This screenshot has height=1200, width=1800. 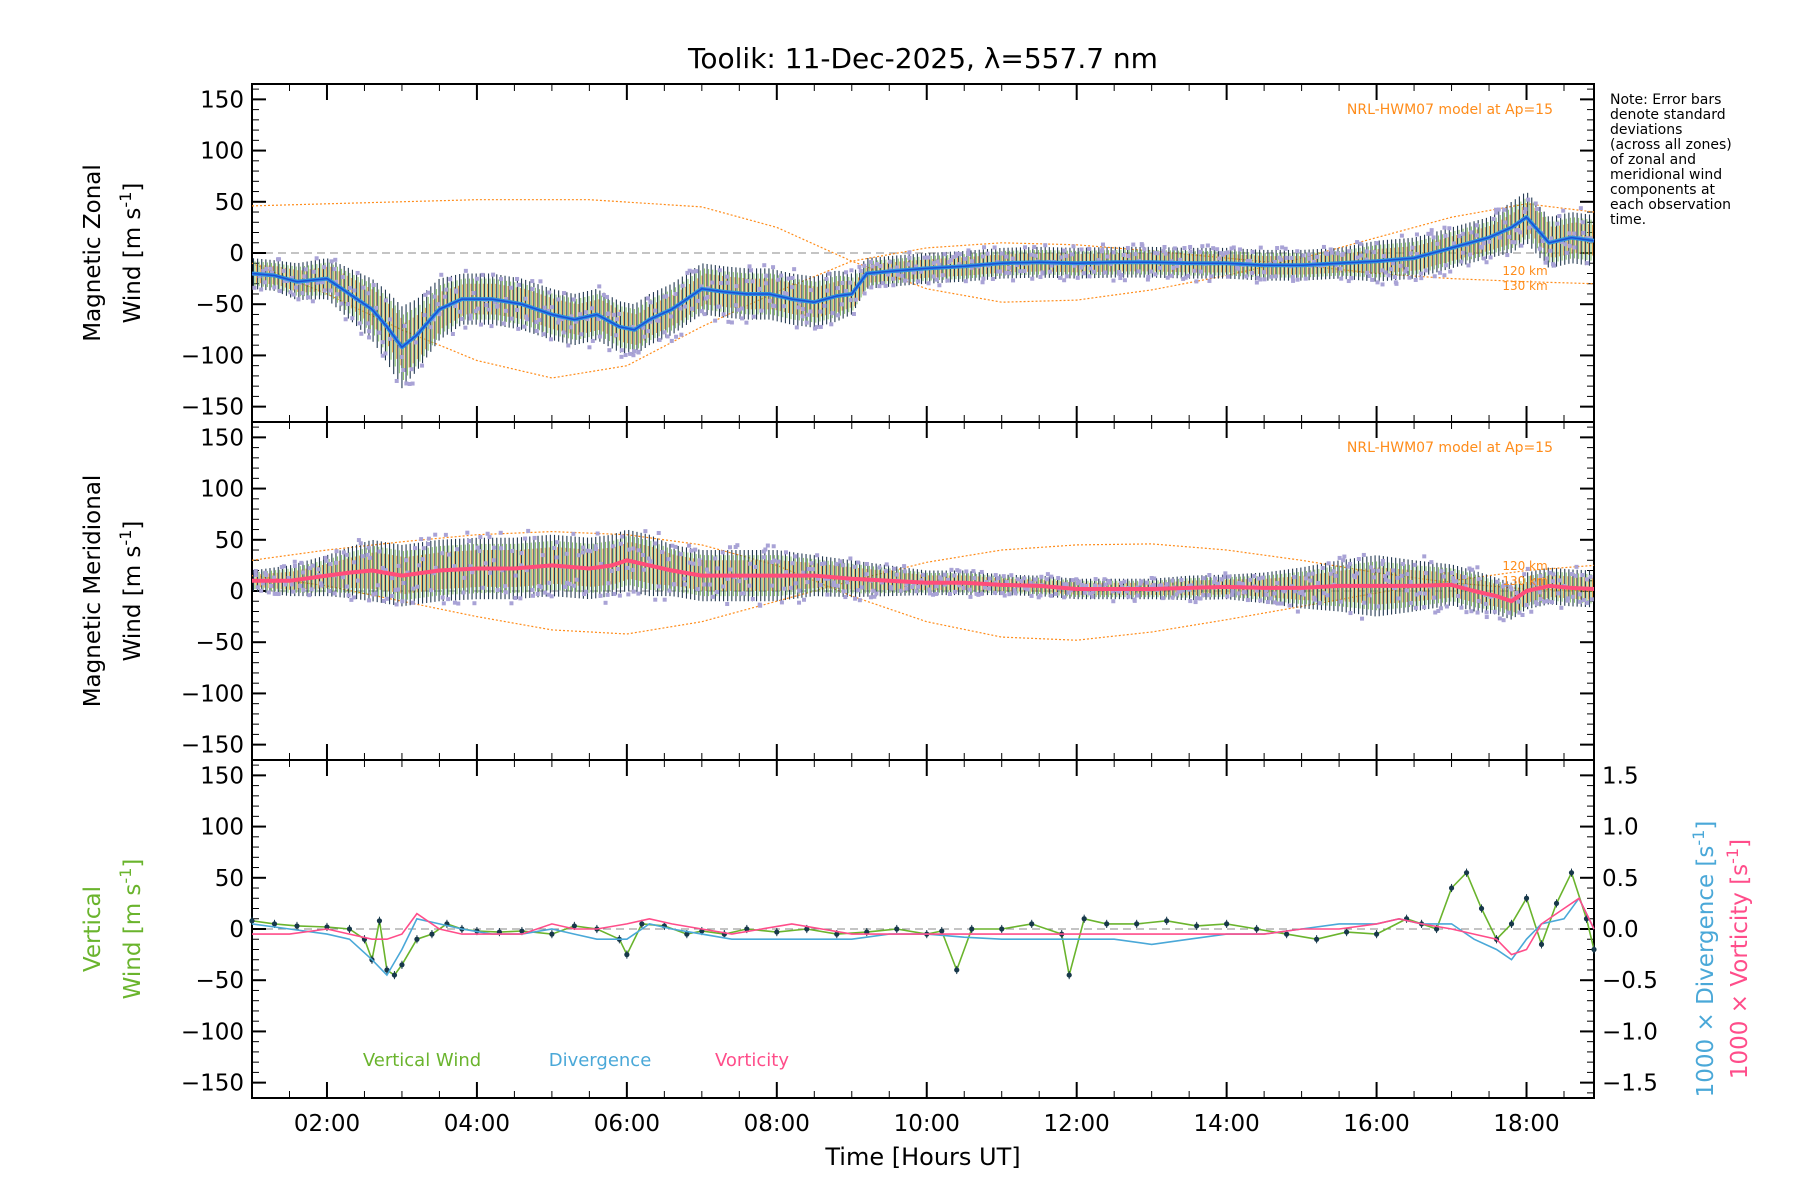 What do you see at coordinates (131, 591) in the screenshot?
I see `y-axis-label-units: Wind [m s-1]` at bounding box center [131, 591].